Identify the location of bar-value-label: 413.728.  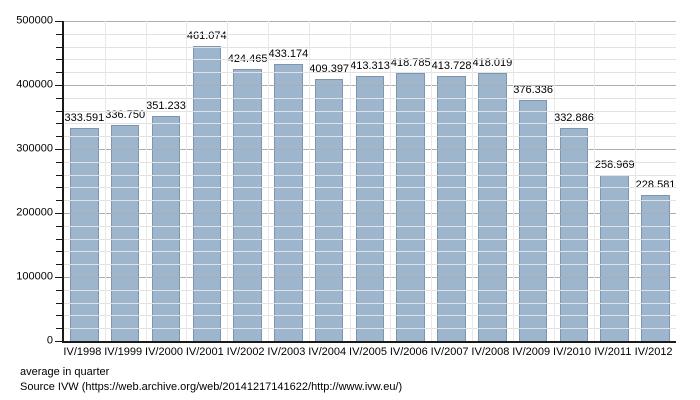
(451, 66).